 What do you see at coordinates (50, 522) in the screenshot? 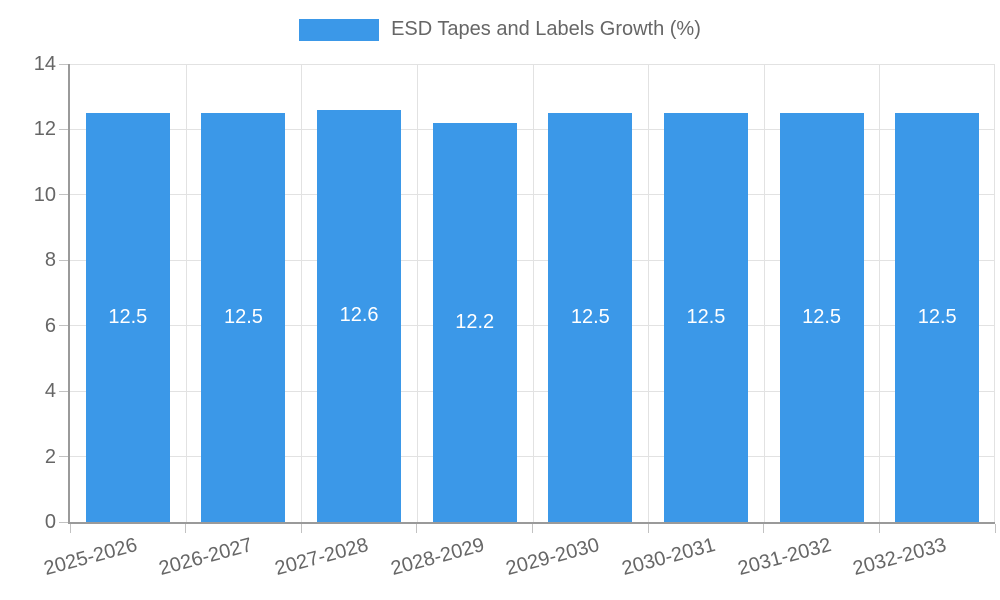
I see `y-axis-tick-label: 0` at bounding box center [50, 522].